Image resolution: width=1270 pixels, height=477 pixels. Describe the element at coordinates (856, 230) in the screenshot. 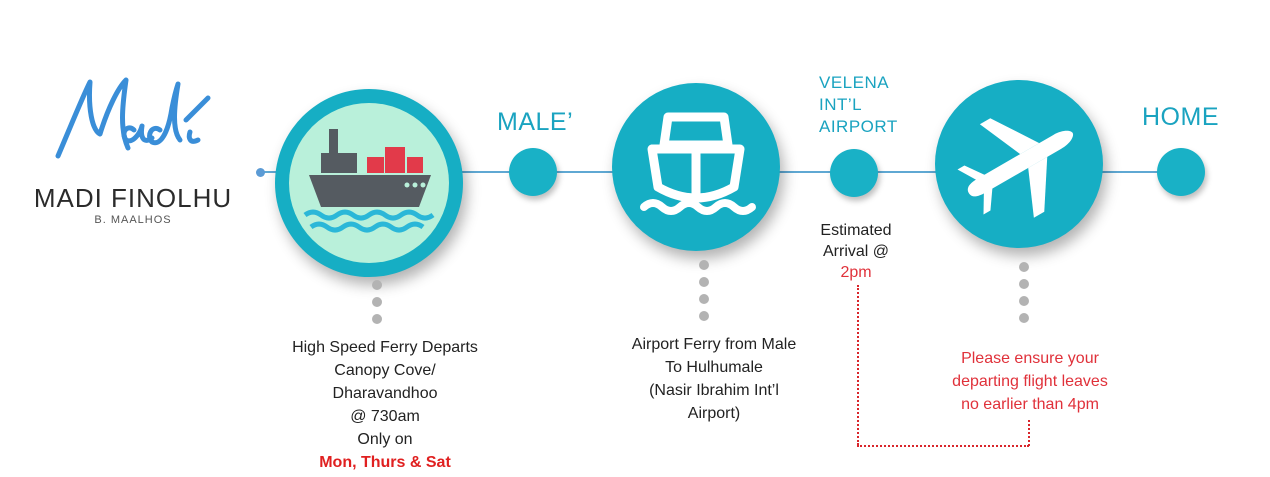

I see `arrival-desc-line1: Estimated` at that location.